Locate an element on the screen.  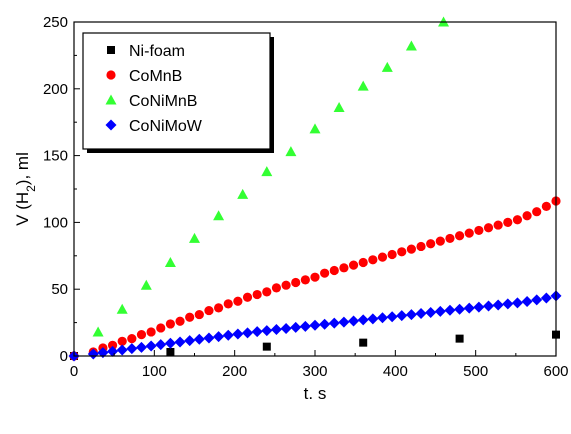
x-tick-label: 400 is located at coordinates (395, 371).